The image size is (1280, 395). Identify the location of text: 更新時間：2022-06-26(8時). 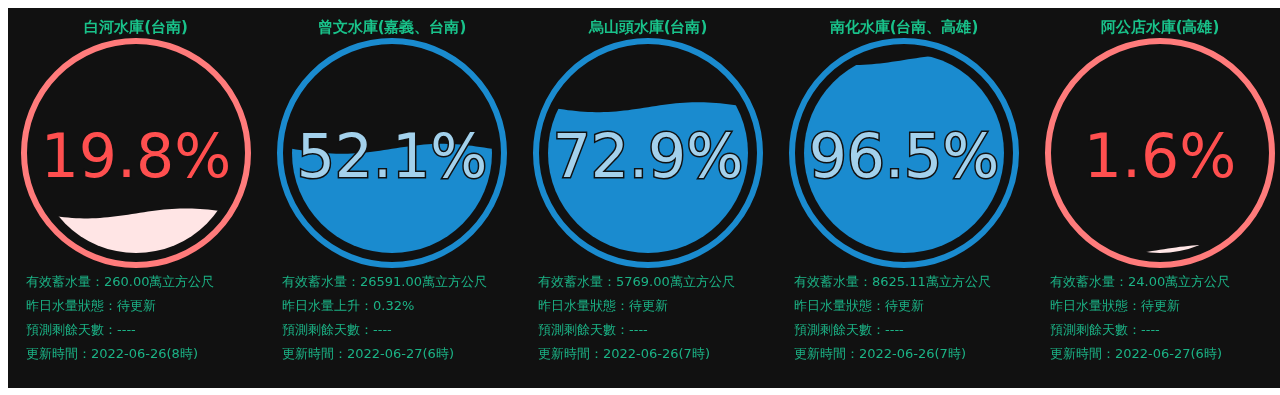
(112, 353).